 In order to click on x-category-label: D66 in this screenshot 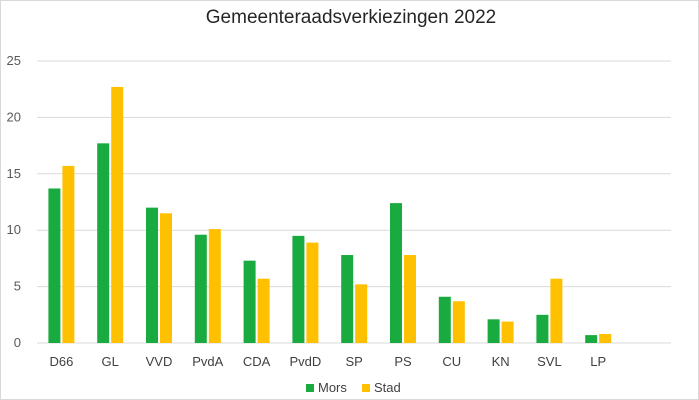, I will do `click(61, 361)`.